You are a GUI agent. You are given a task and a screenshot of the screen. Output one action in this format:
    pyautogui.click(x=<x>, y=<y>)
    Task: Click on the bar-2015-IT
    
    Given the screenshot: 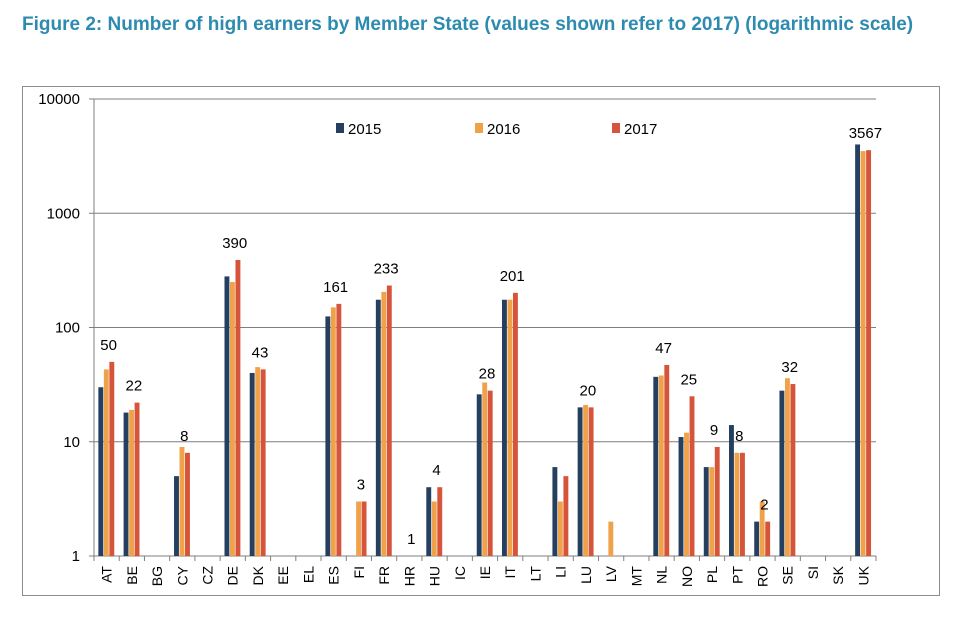 What is the action you would take?
    pyautogui.click(x=504, y=427)
    